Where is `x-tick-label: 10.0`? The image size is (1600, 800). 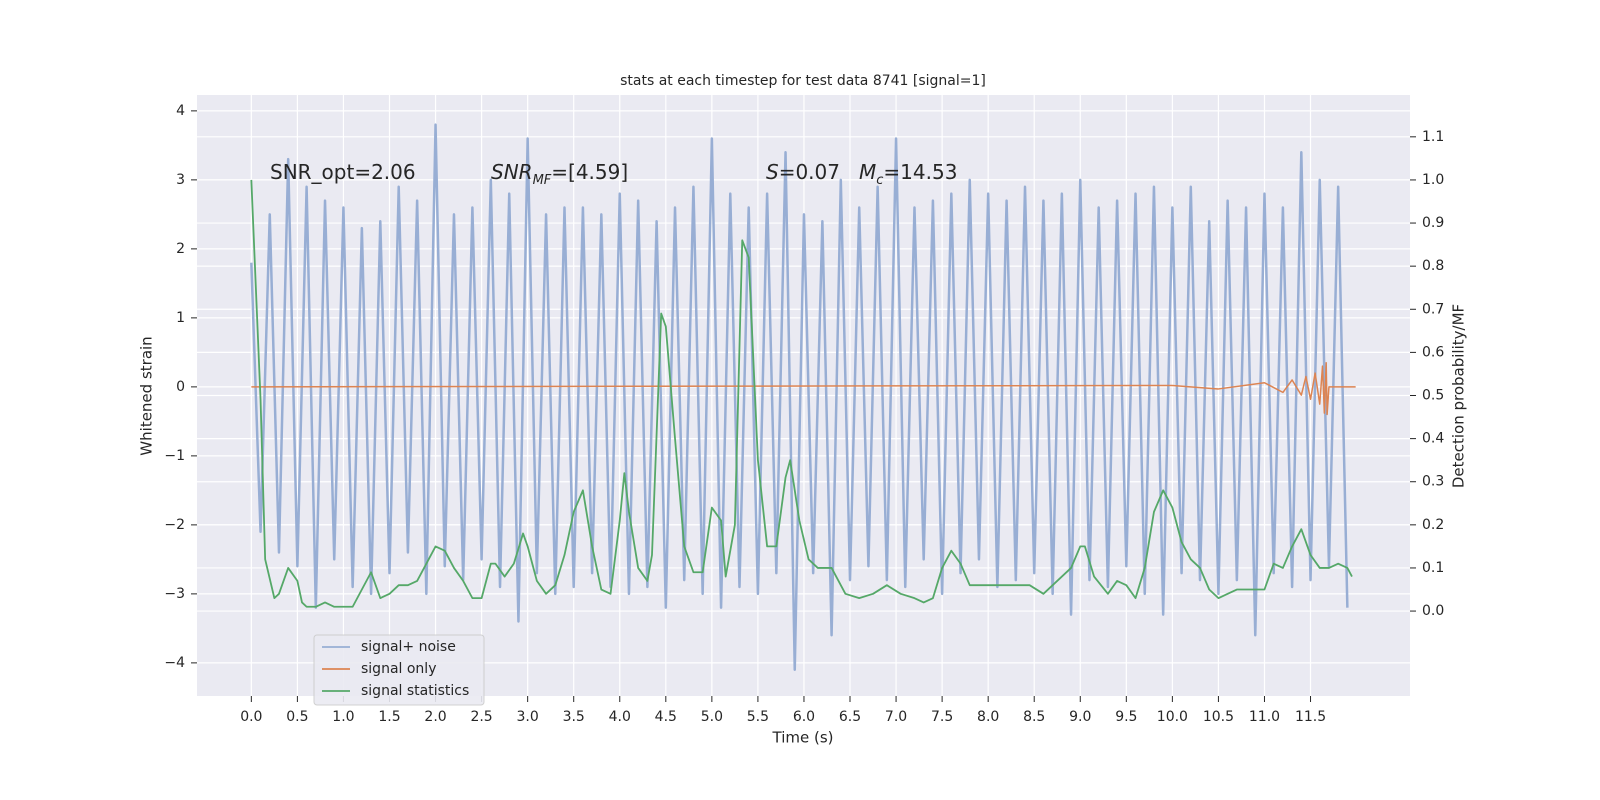 x-tick-label: 10.0 is located at coordinates (1172, 717).